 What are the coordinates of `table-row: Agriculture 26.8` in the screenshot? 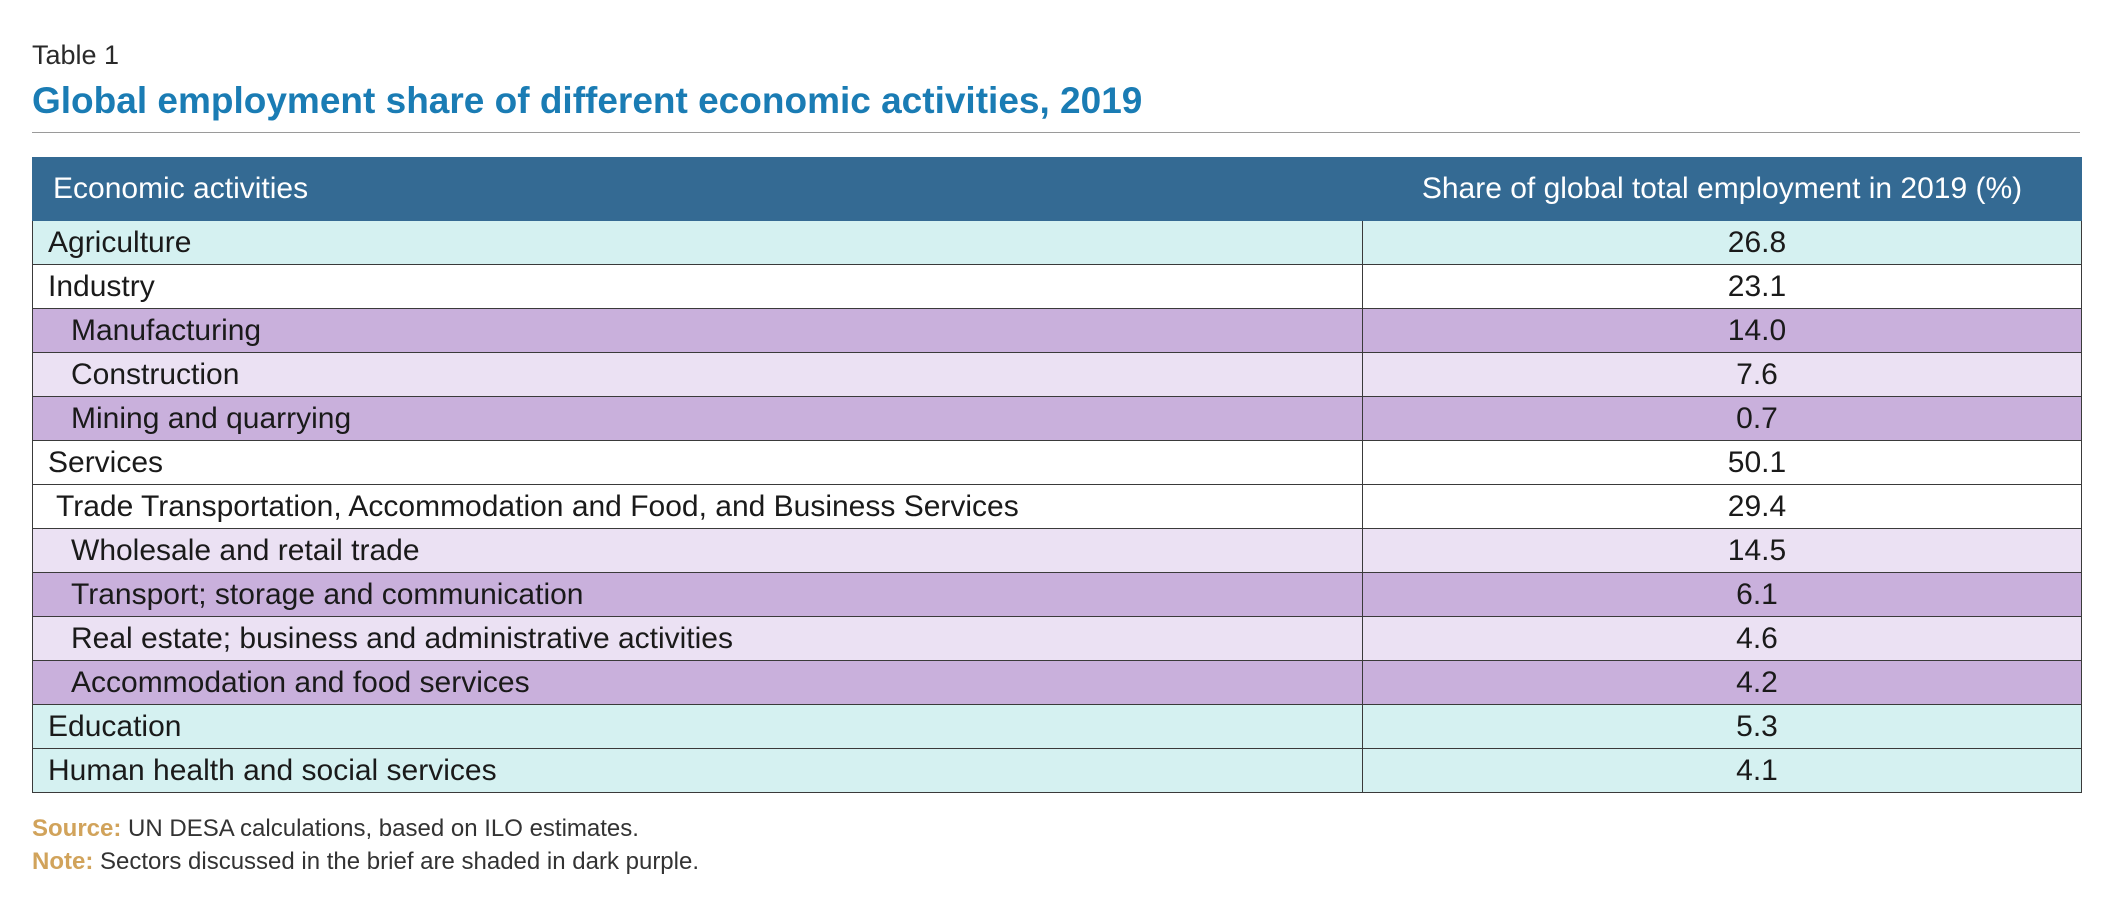 It's located at (1057, 242).